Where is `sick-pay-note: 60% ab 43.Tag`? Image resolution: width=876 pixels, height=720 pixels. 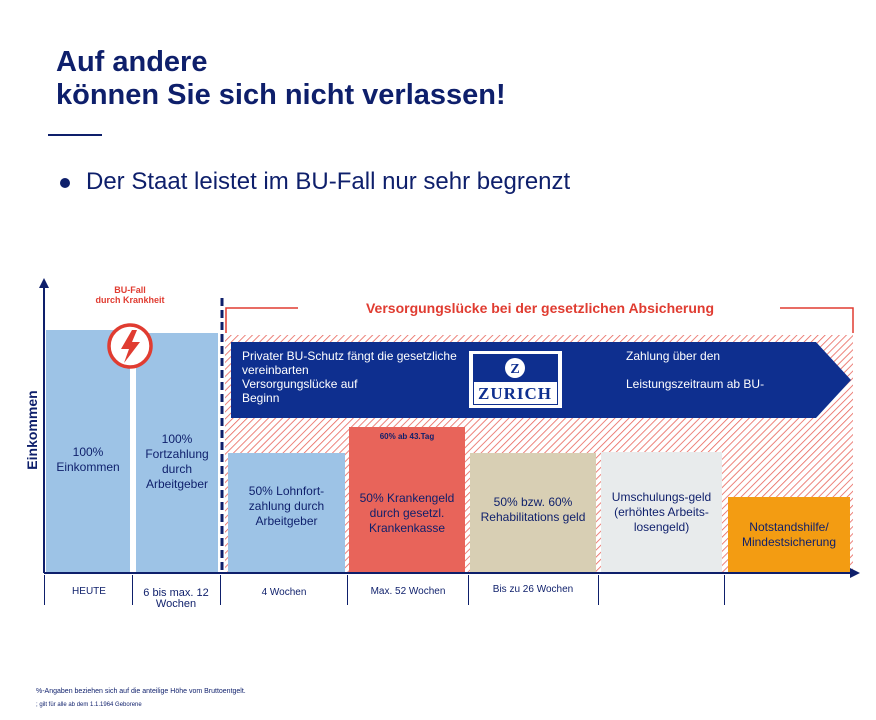 sick-pay-note: 60% ab 43.Tag is located at coordinates (407, 436).